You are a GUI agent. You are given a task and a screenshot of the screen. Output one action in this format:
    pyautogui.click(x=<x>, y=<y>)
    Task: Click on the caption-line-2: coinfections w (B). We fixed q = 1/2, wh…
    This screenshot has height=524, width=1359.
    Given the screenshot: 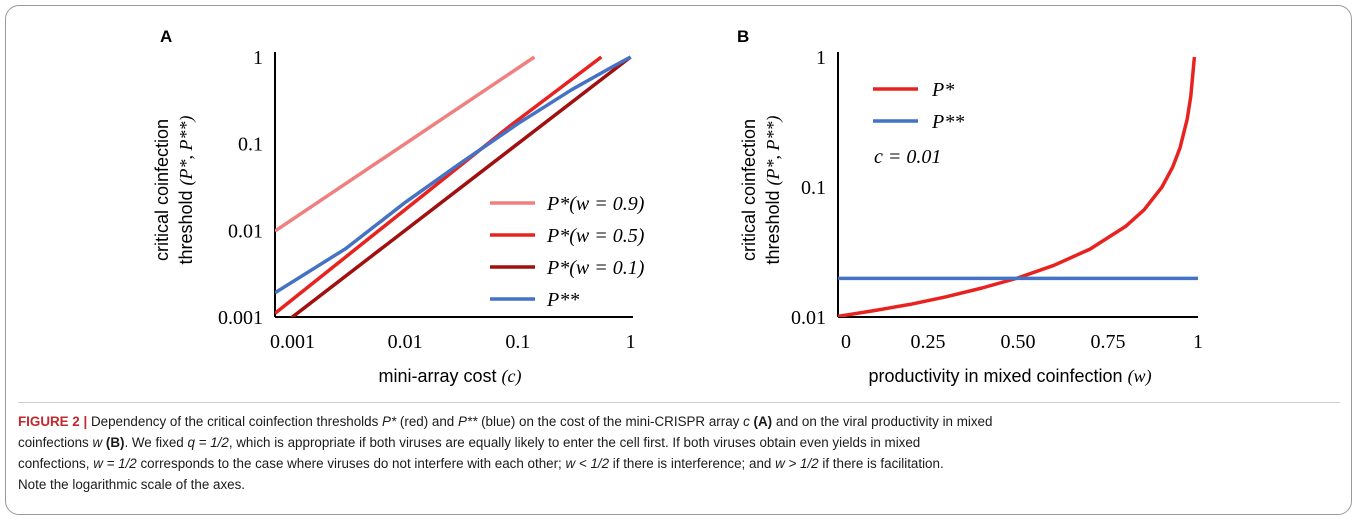 What is the action you would take?
    pyautogui.click(x=678, y=442)
    